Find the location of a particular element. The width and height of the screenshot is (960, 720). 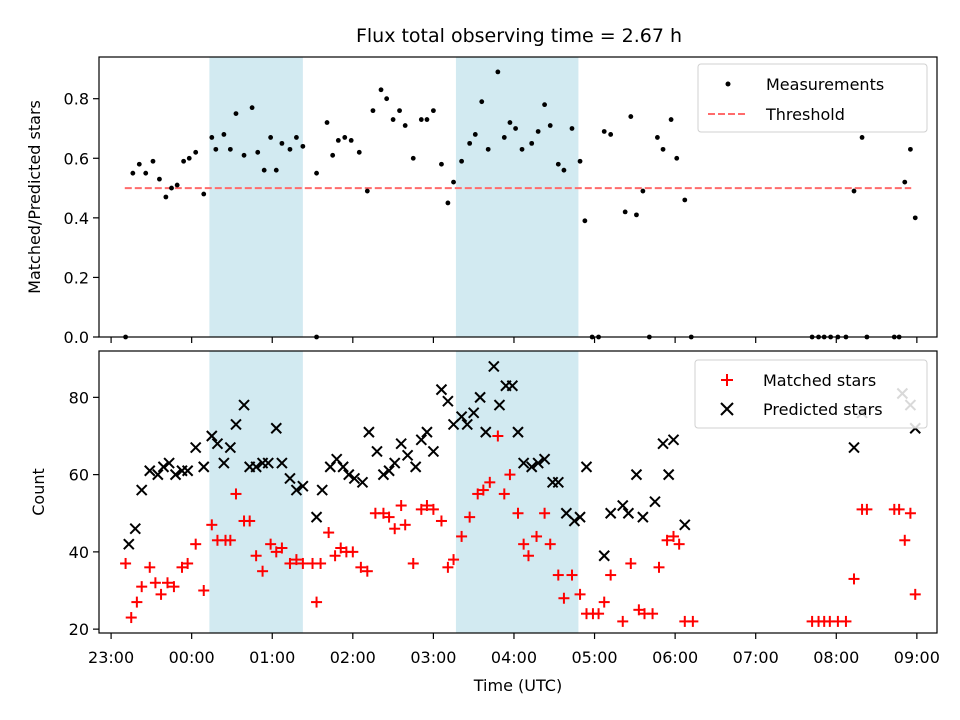

bottom-y-axis-label: Count is located at coordinates (38, 492).